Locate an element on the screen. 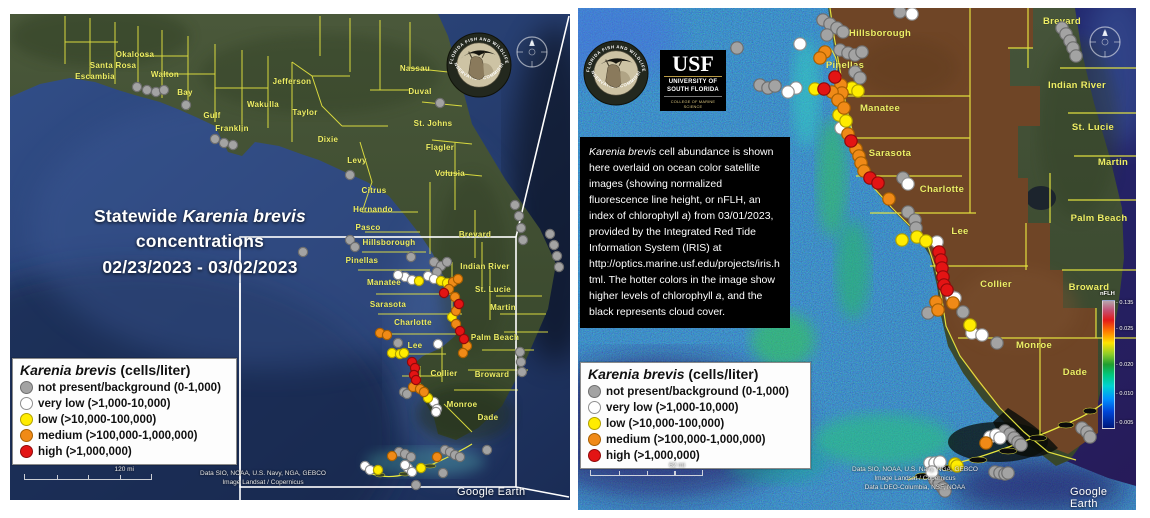  county-label-pinellas: Pinellas is located at coordinates (845, 65).